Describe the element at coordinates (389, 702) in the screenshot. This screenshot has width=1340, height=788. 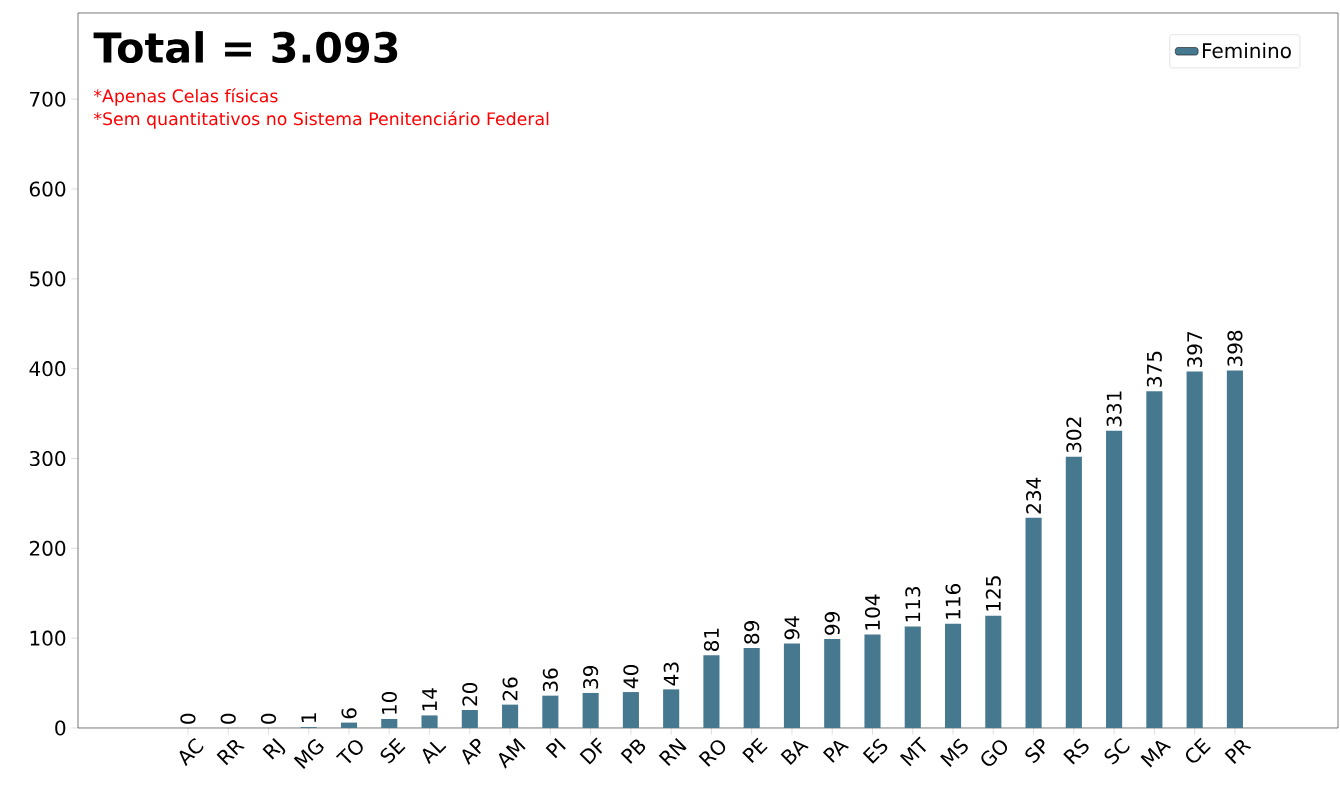
I see `data-label: 10` at that location.